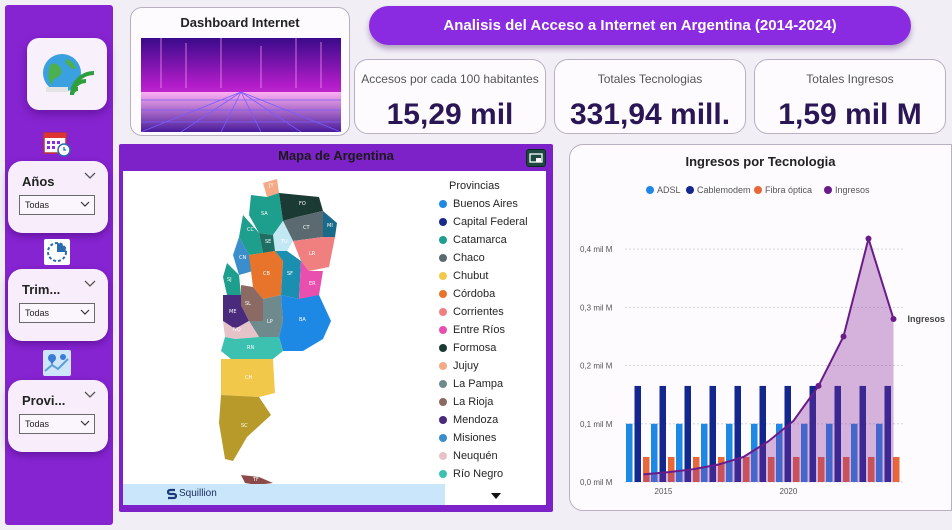 The height and width of the screenshot is (530, 952). I want to click on province-formosa, so click(301, 207).